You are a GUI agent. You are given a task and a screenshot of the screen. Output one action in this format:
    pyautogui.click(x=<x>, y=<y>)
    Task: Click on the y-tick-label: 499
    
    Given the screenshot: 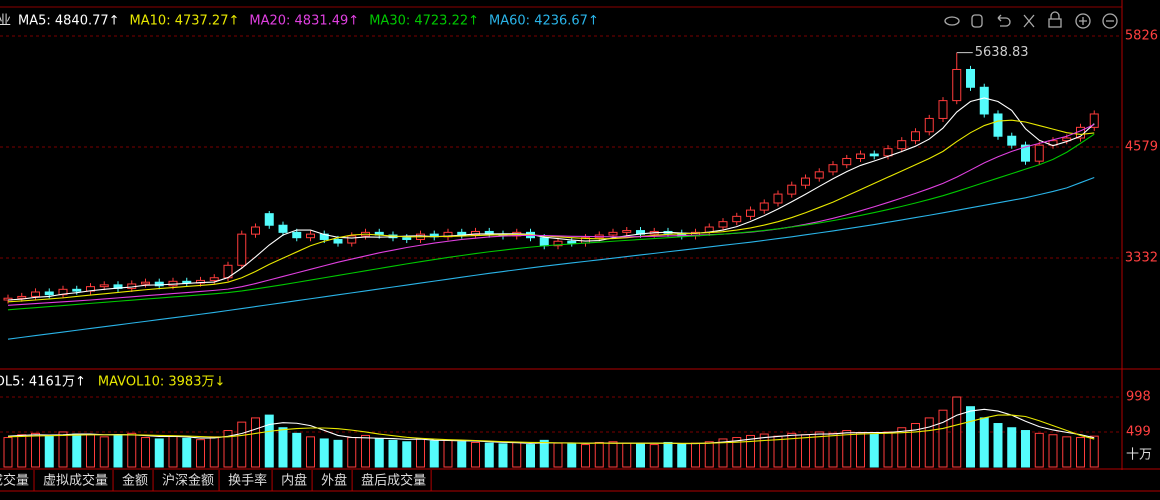 What is the action you would take?
    pyautogui.click(x=1138, y=432)
    